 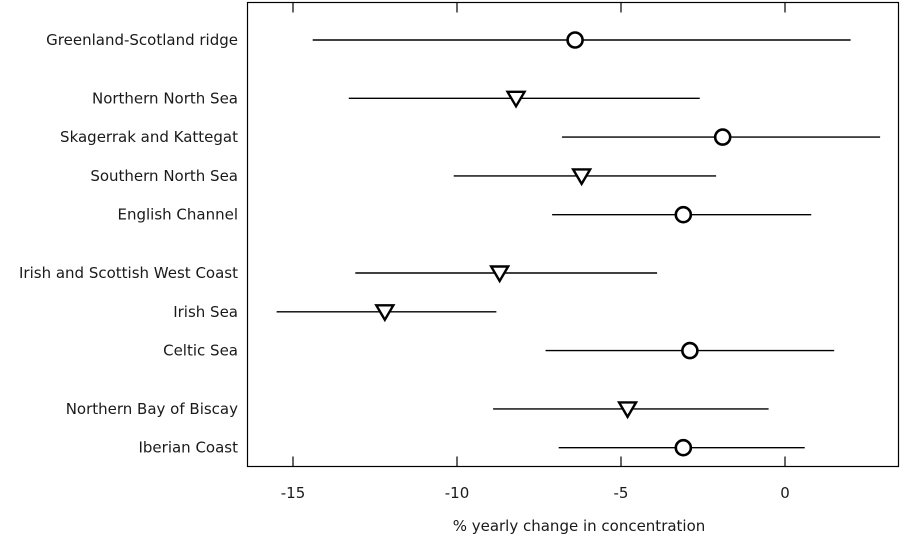 I want to click on top-axis-ticks, so click(x=539, y=7).